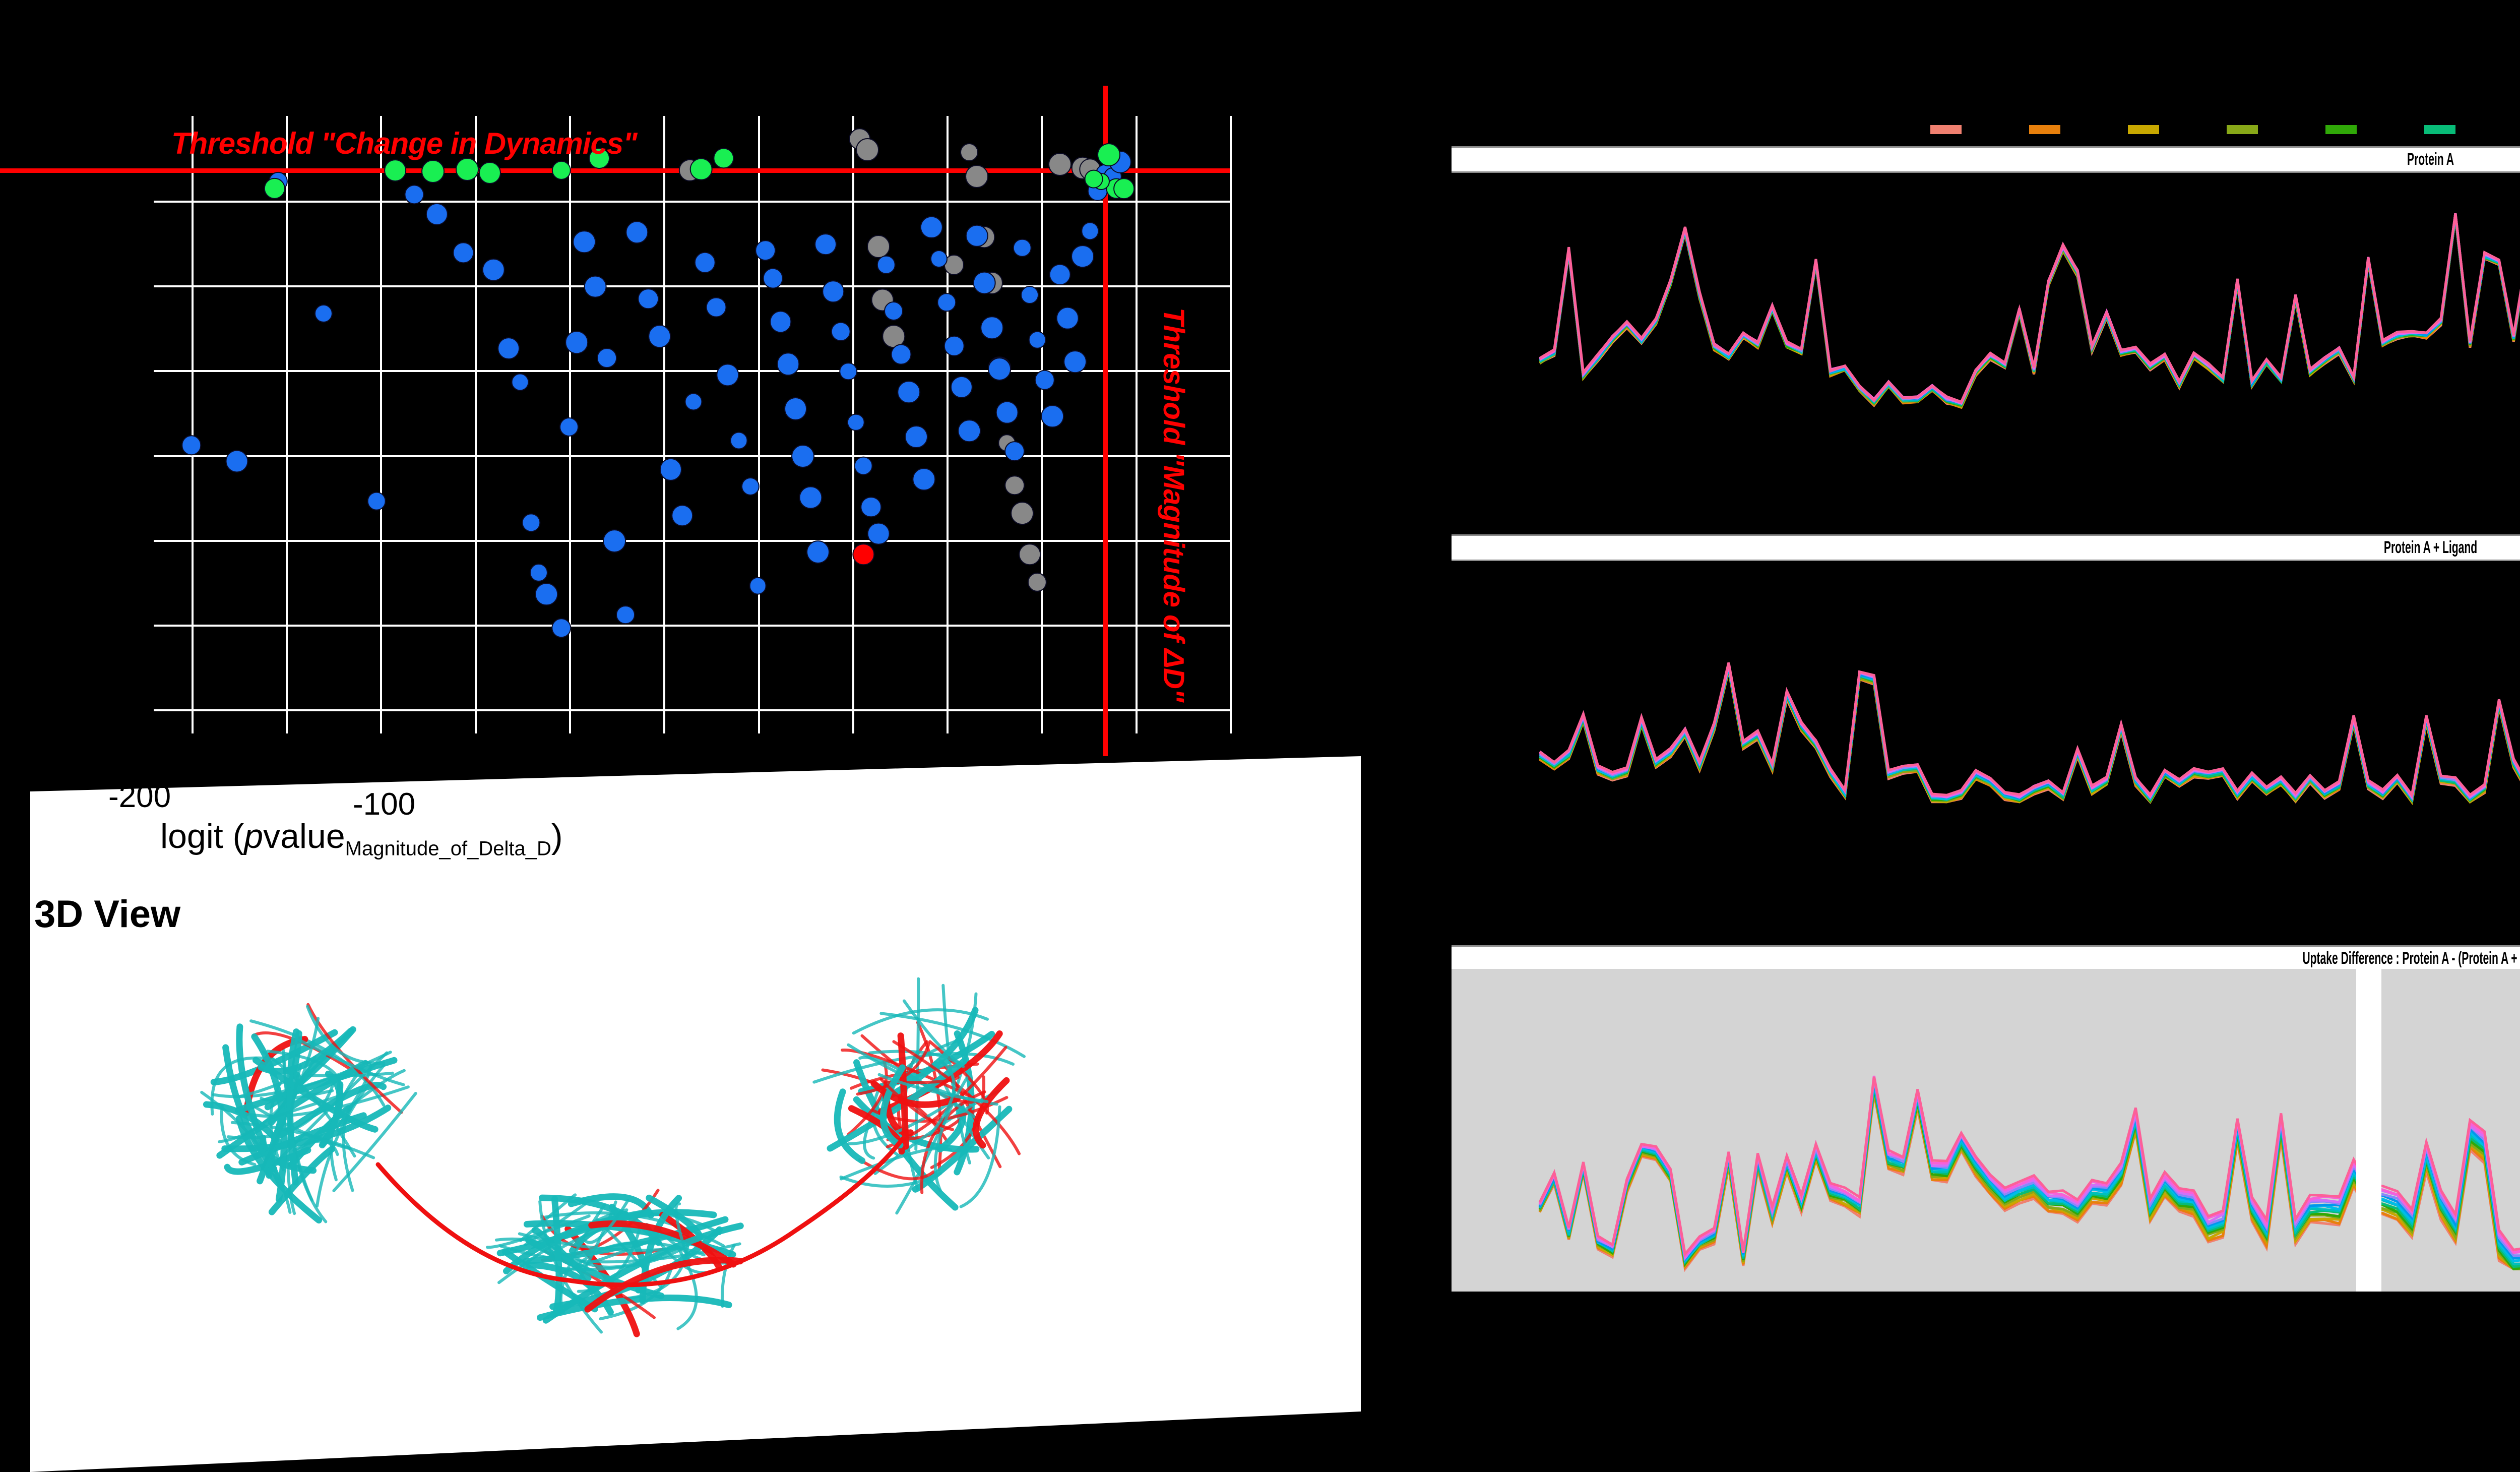 The height and width of the screenshot is (1472, 2520). Describe the element at coordinates (650, 1147) in the screenshot. I see `ribbon-svg` at that location.